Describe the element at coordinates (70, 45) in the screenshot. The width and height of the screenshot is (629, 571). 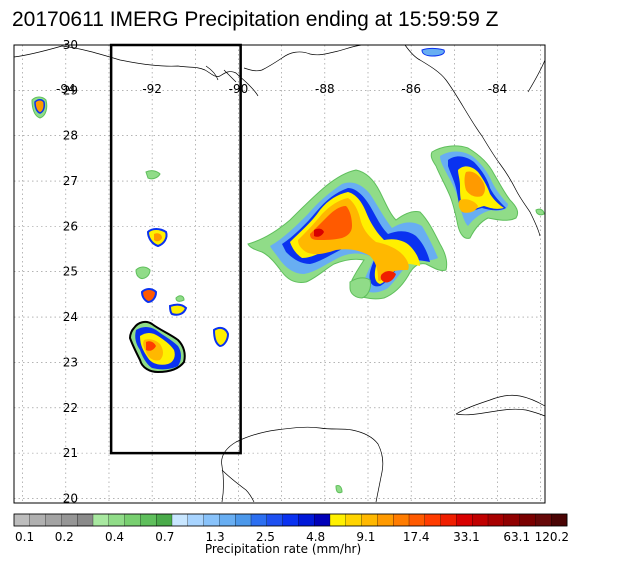
I see `latitude-label: 30` at that location.